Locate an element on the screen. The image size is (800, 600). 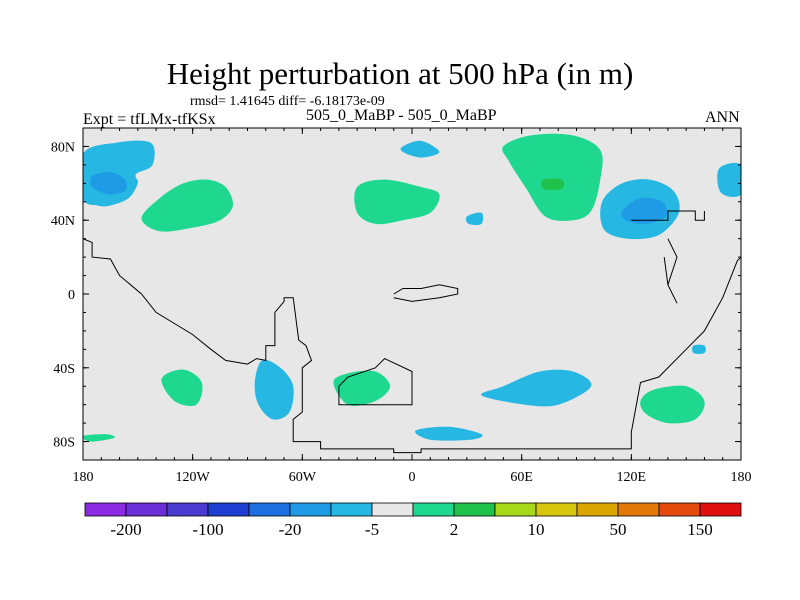
coastline-africa-outline is located at coordinates (375, 381).